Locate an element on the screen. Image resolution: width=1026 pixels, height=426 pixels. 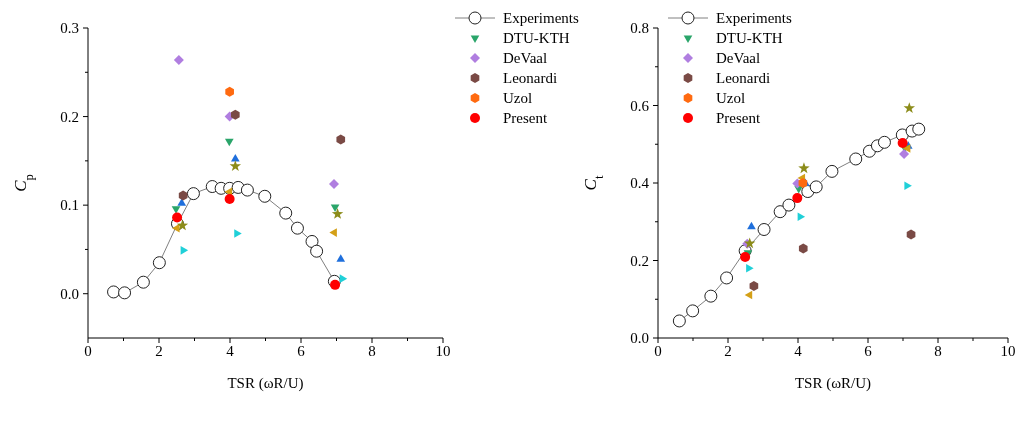
y-tick-label: 0.1 is located at coordinates (69, 205).